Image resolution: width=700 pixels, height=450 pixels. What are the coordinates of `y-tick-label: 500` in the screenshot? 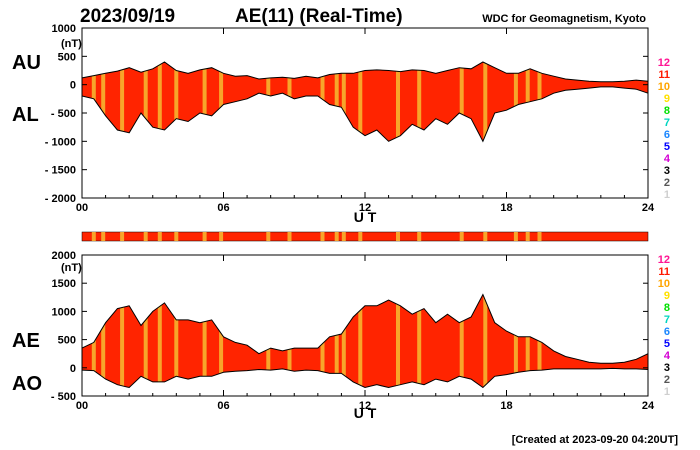 It's located at (67, 341).